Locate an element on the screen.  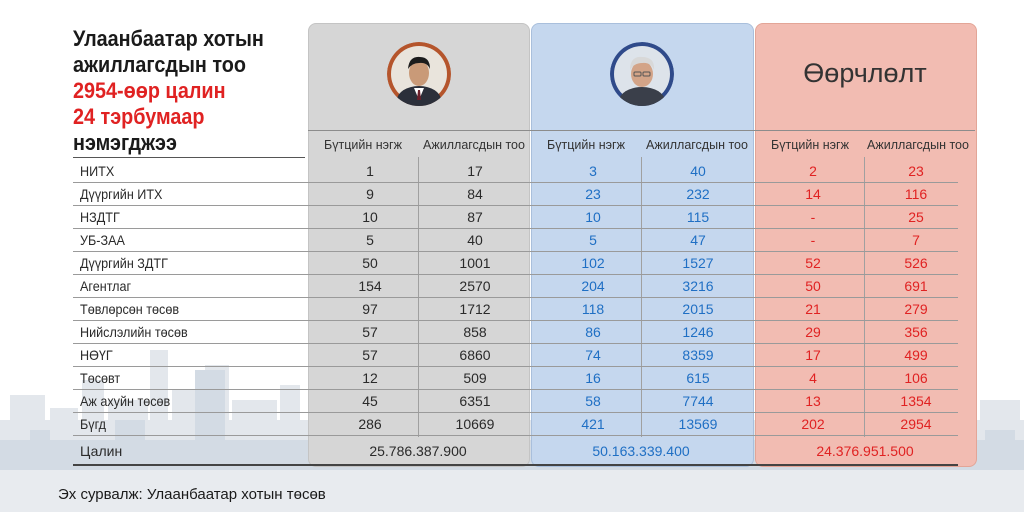
table-row-total: Бүгд 286 10669 421 13569 202 2954 is located at coordinates (515, 424).